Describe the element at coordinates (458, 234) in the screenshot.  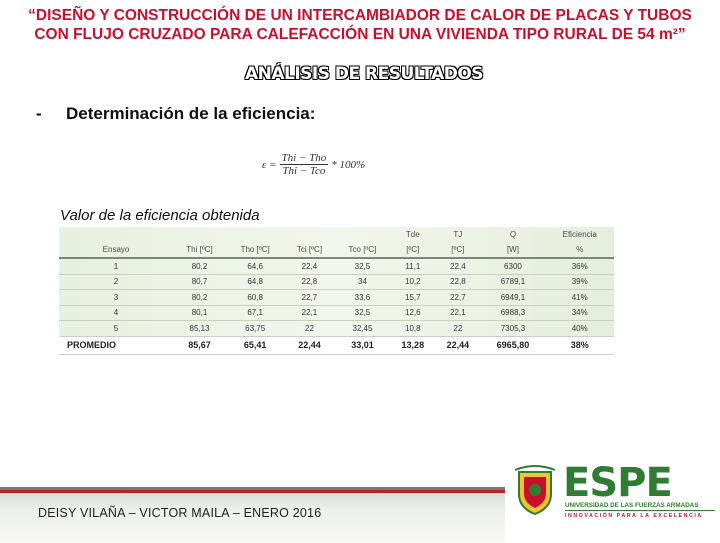
I see `header-top-cell: TJ` at that location.